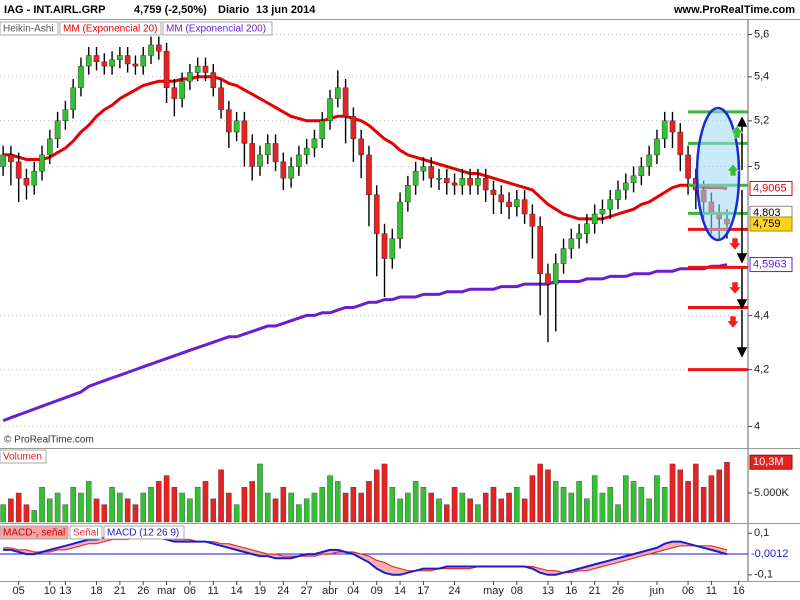 This screenshot has height=600, width=800. I want to click on date: 13 jun 2014, so click(286, 10).